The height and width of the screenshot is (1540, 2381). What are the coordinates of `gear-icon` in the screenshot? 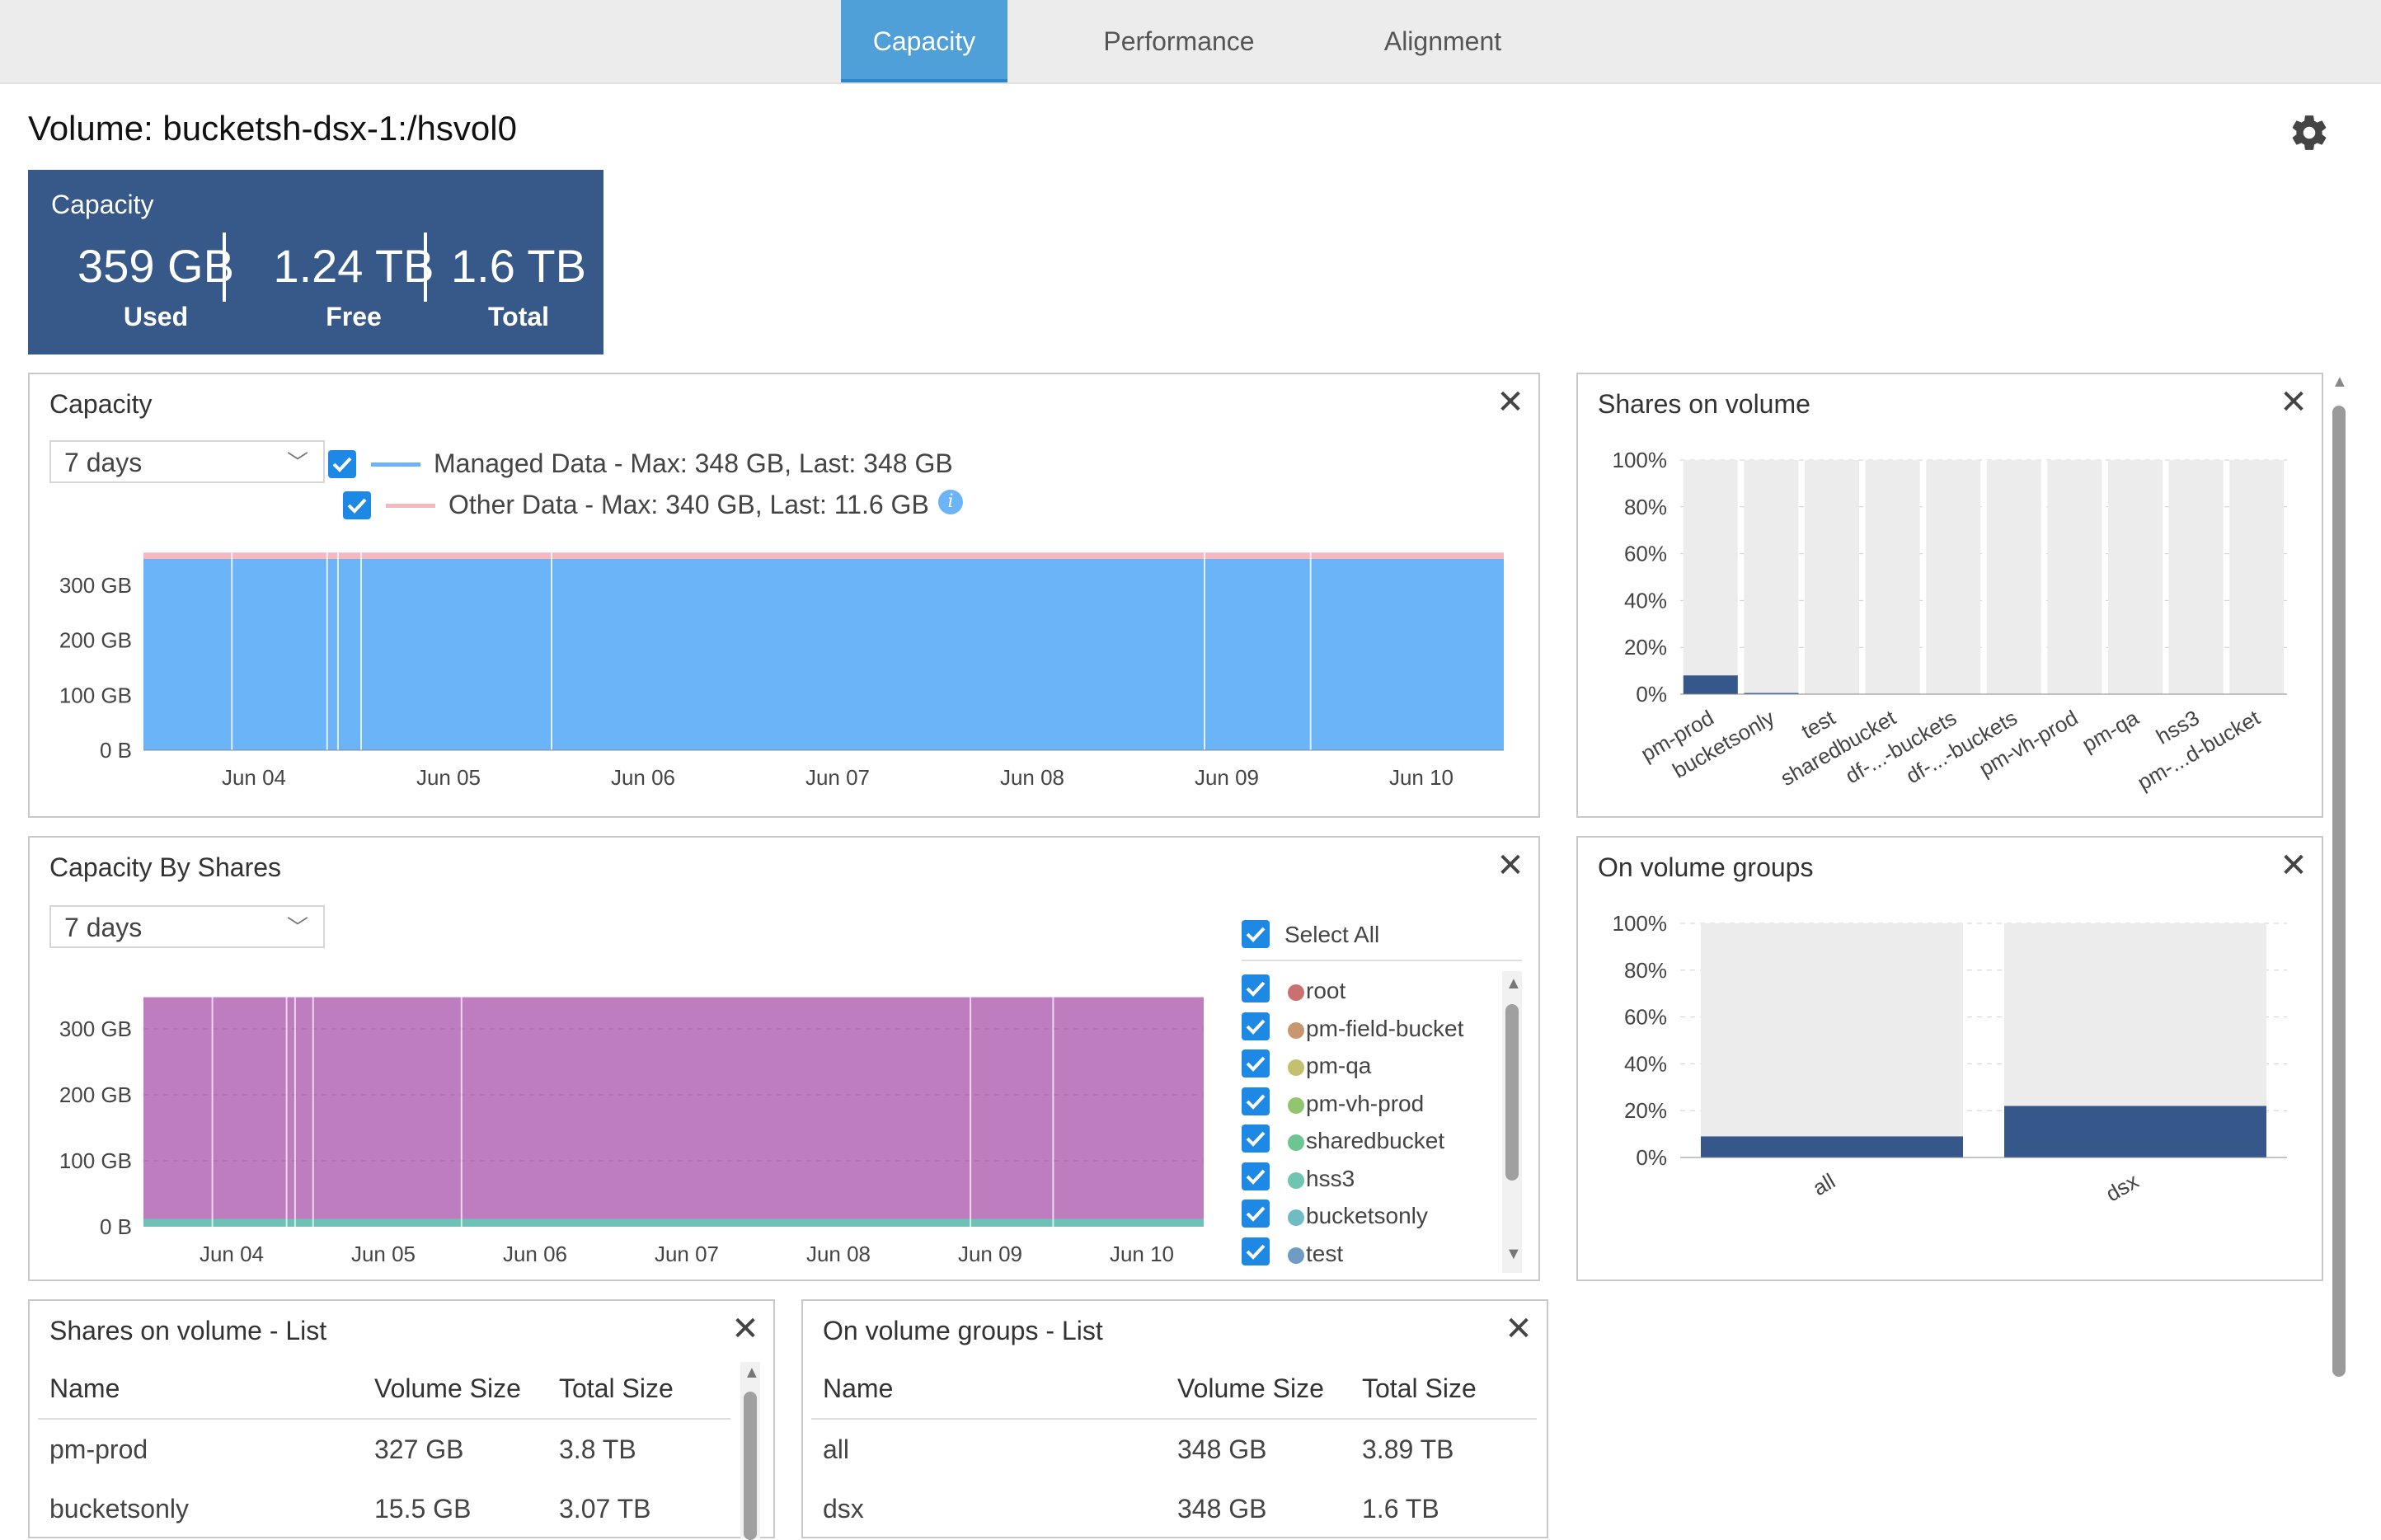 It's located at (2309, 132).